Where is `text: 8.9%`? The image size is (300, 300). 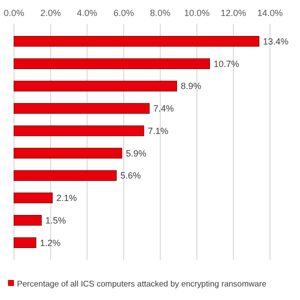
text: 8.9% is located at coordinates (191, 86).